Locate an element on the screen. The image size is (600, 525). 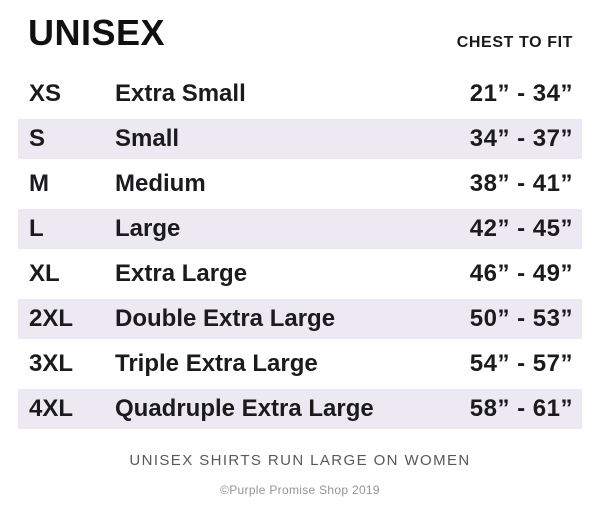
size-code-cell: XS is located at coordinates (45, 93).